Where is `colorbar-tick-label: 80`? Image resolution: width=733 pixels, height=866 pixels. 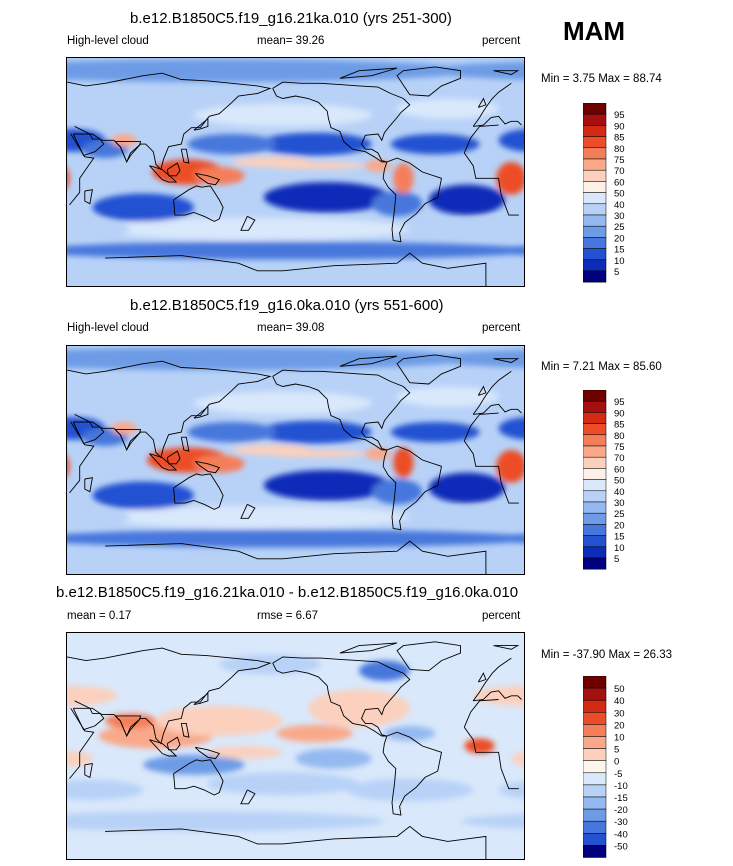
colorbar-tick-label: 80 is located at coordinates (619, 149).